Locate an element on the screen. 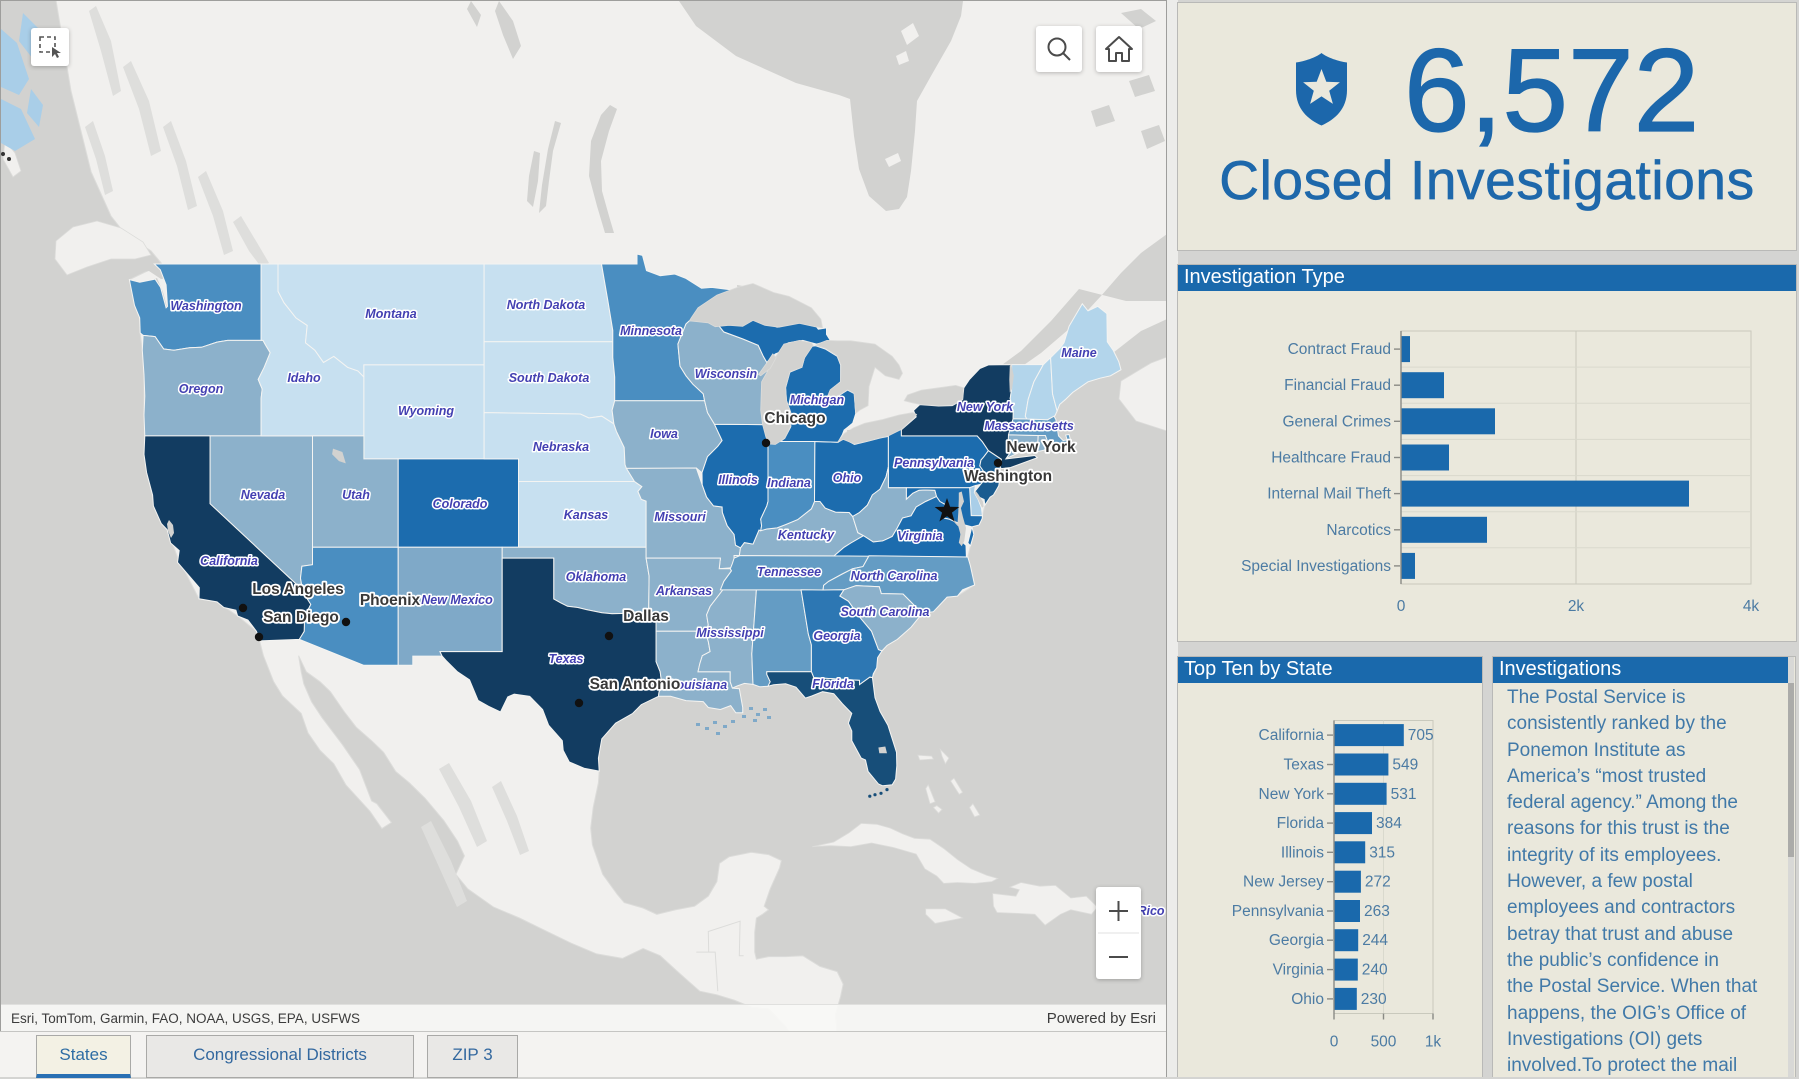 Image resolution: width=1799 pixels, height=1079 pixels. svg-text: Chicago is located at coordinates (794, 418).